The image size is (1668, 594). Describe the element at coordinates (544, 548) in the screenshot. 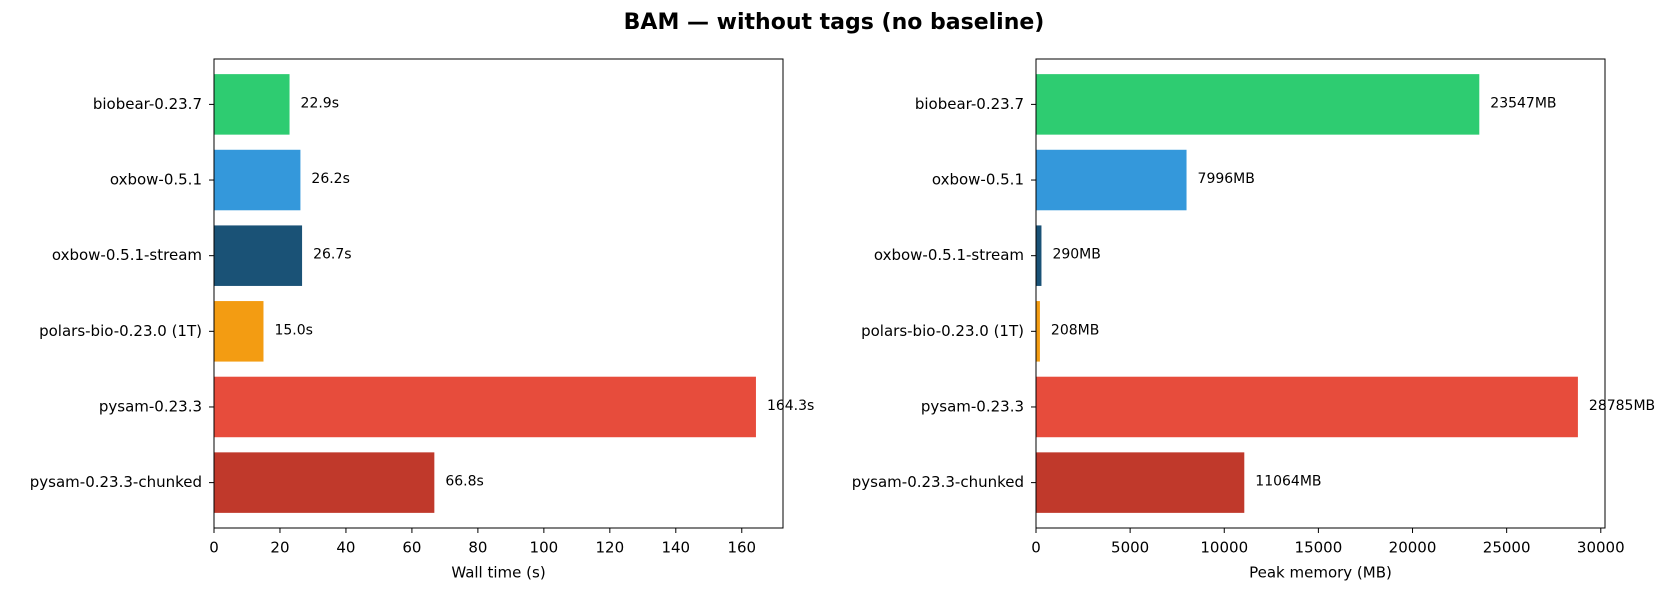

I see `x-tick-label: 100` at that location.